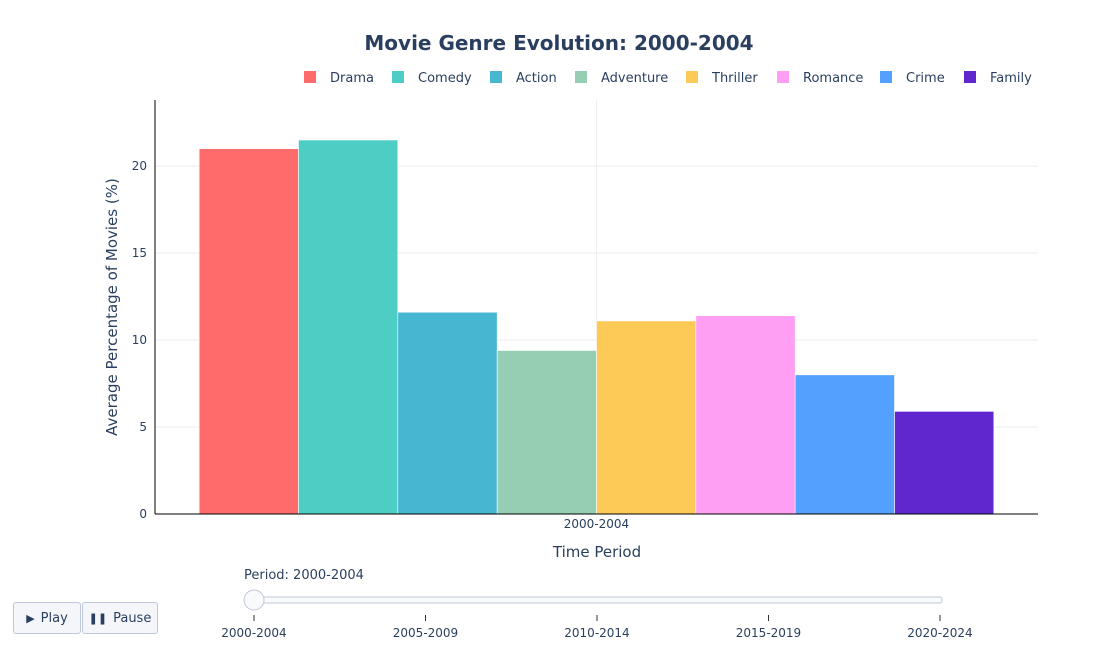  Describe the element at coordinates (558, 43) in the screenshot. I see `chart-title: Movie Genre Evolution: 2000-2004` at that location.